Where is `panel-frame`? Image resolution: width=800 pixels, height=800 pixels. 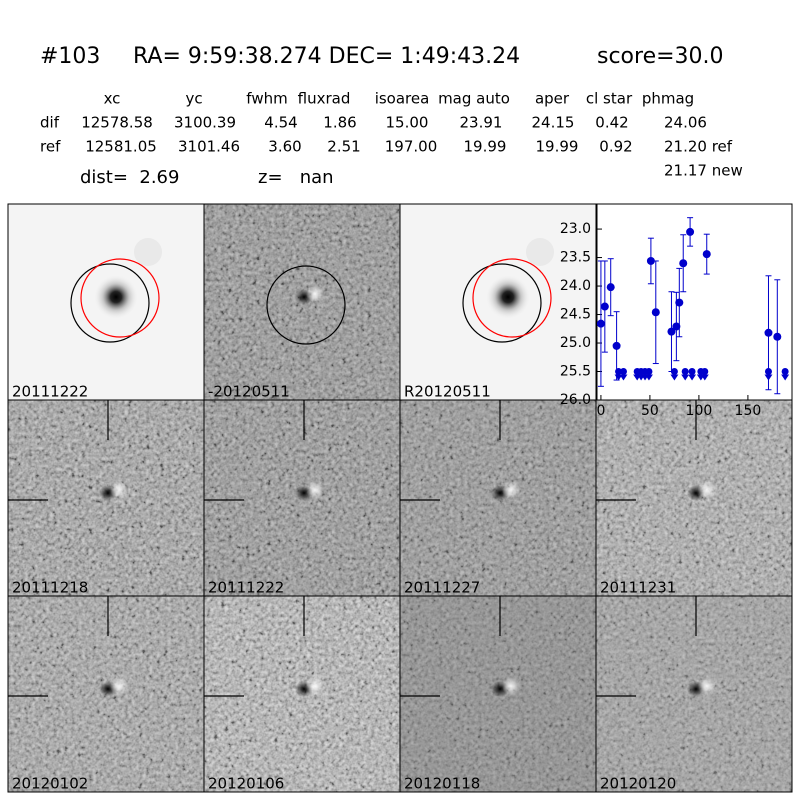
panel-frame is located at coordinates (694, 694).